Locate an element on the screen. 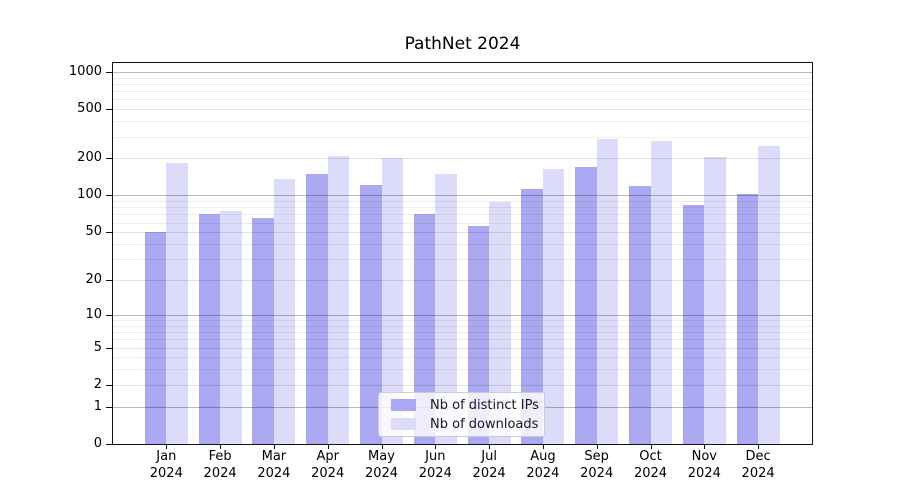 This screenshot has height=500, width=900. bar-jul-downloads is located at coordinates (500, 323).